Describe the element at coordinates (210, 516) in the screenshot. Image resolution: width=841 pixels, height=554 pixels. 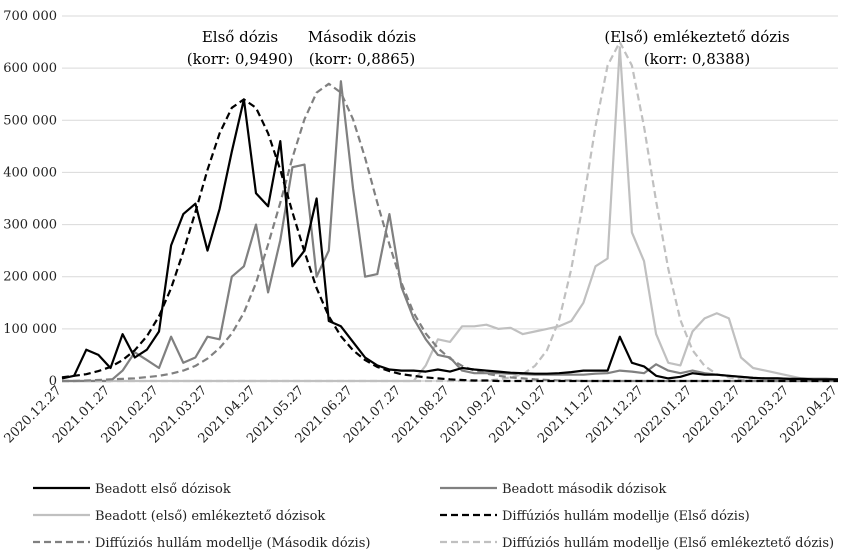
I see `legend-label: Beadott (első) emlékeztető dózisok` at that location.